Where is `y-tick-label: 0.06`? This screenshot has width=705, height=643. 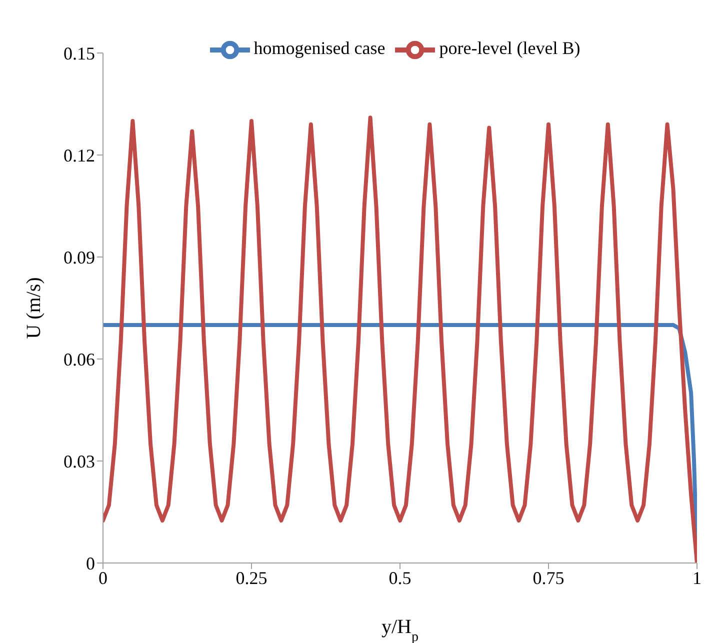 y-tick-label: 0.06 is located at coordinates (79, 359).